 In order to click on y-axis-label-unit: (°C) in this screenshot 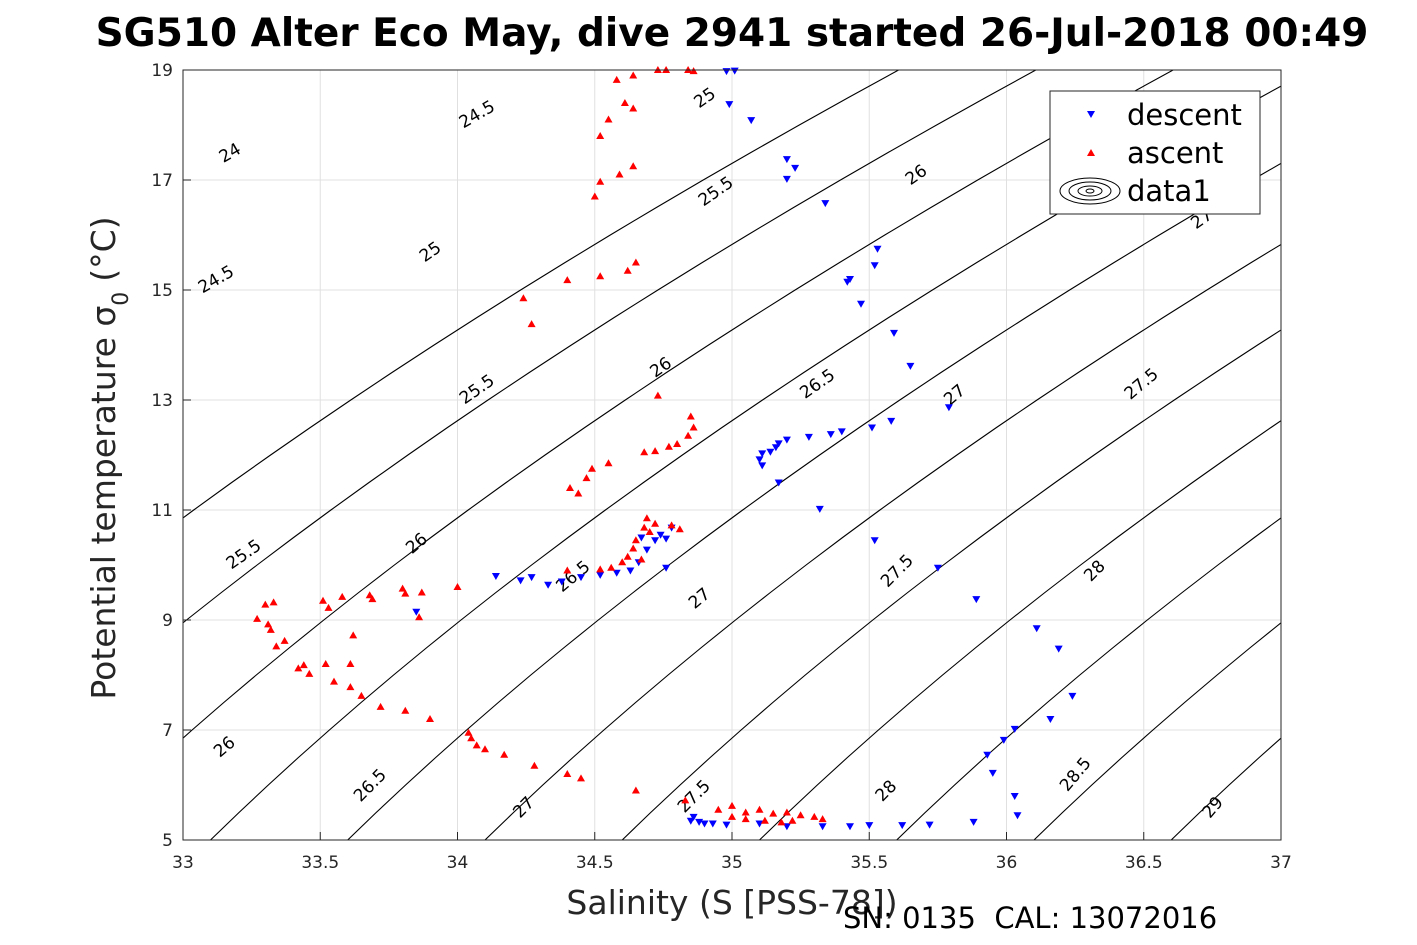, I will do `click(103, 248)`.